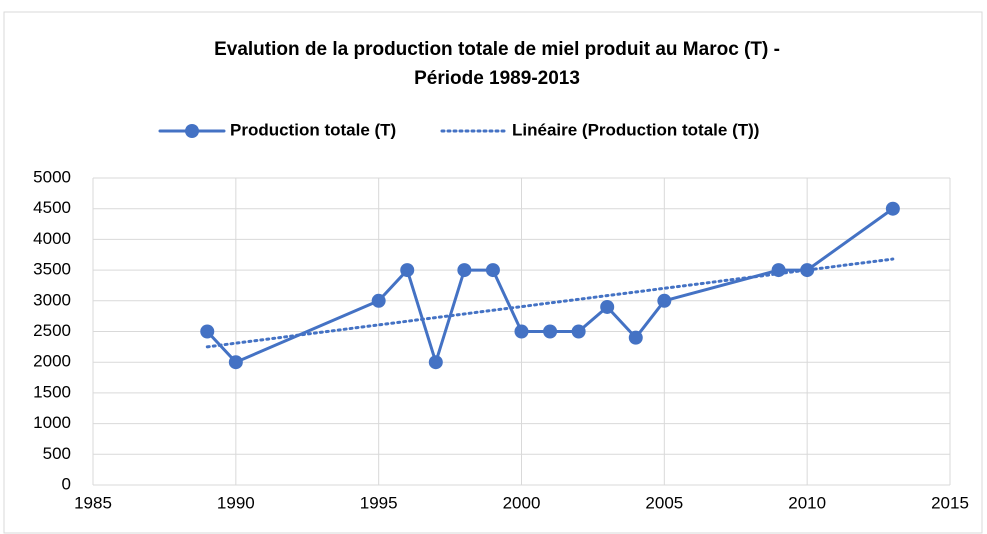 The image size is (987, 534). Describe the element at coordinates (52, 361) in the screenshot. I see `y-tick-label: 2000` at that location.